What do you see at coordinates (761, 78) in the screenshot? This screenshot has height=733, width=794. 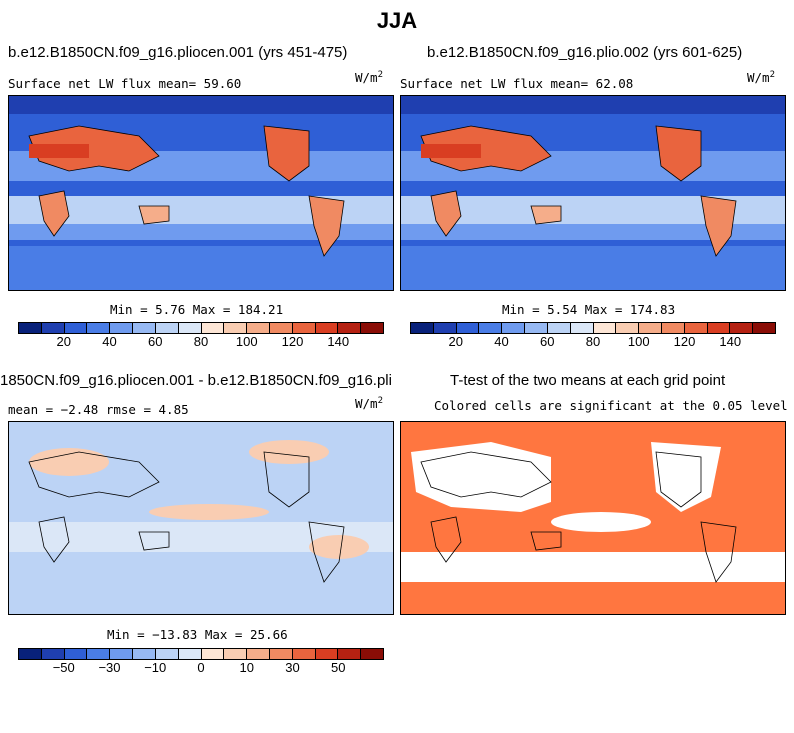 I see `panel-tr-units: W/m2` at bounding box center [761, 78].